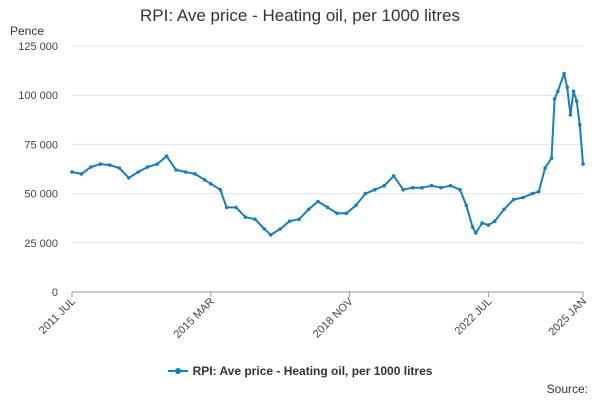  Describe the element at coordinates (38, 96) in the screenshot. I see `y-tick-label: 100 000` at that location.